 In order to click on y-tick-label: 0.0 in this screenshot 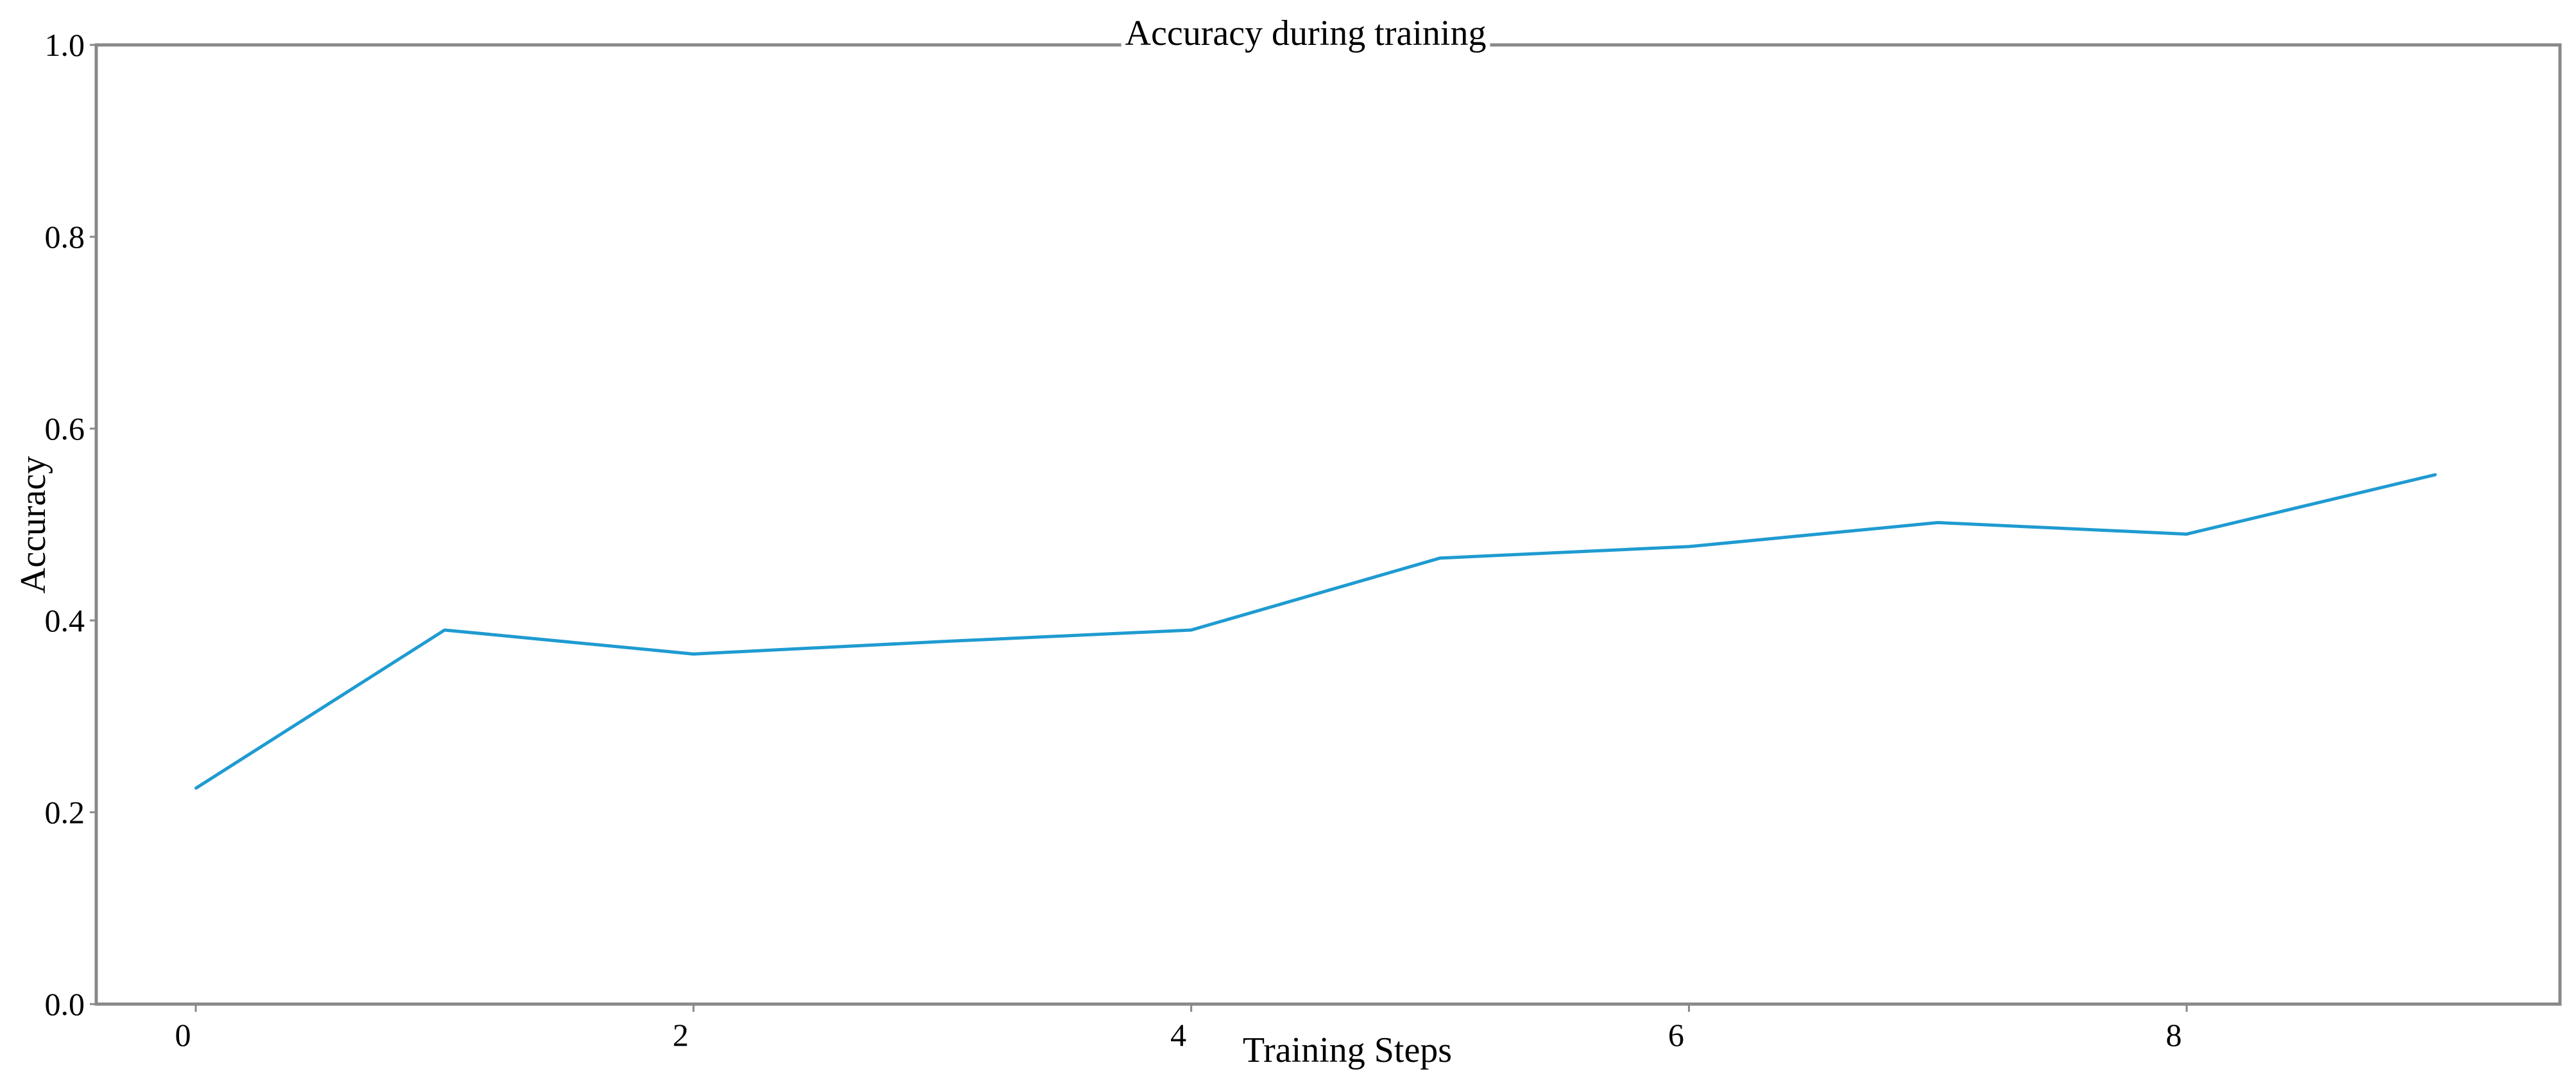, I will do `click(65, 1004)`.